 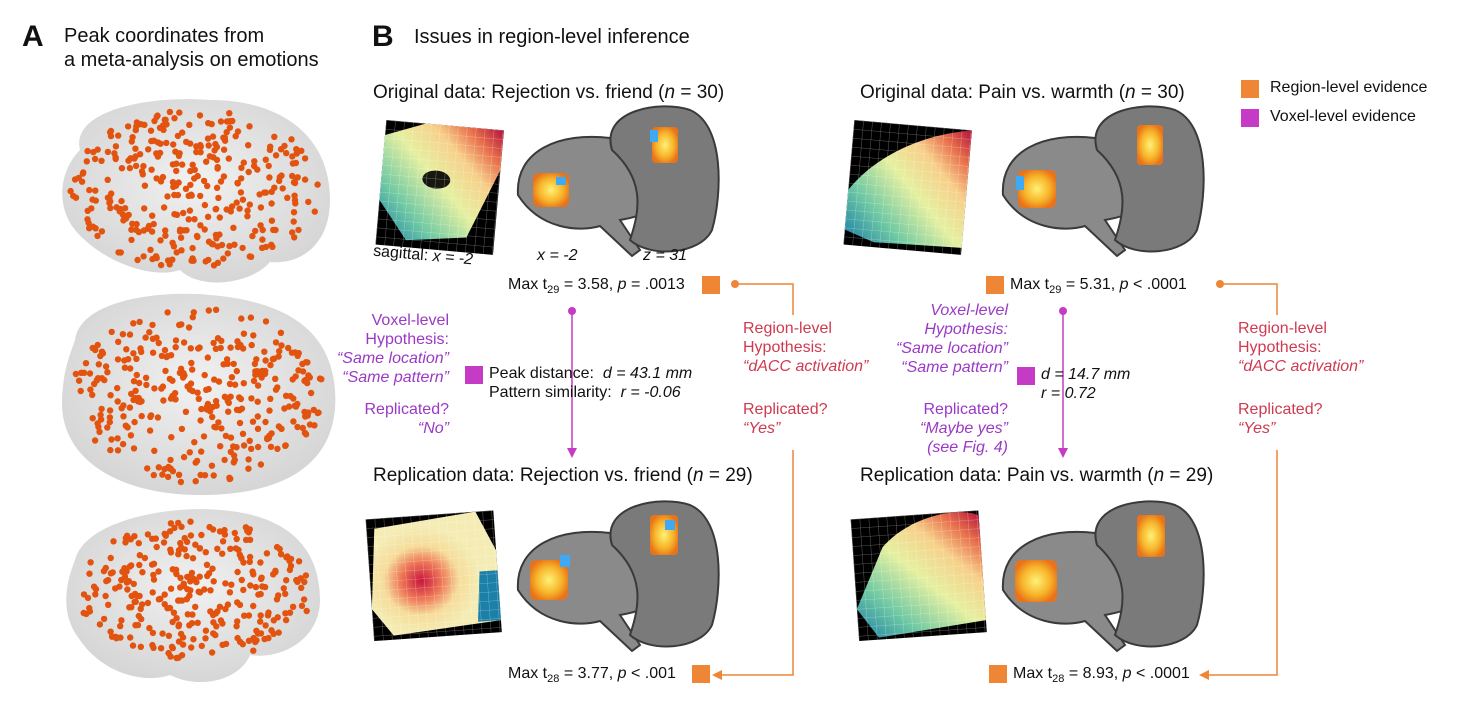 I want to click on right-voxel-hyp-4: “Same pattern”, so click(x=954, y=367).